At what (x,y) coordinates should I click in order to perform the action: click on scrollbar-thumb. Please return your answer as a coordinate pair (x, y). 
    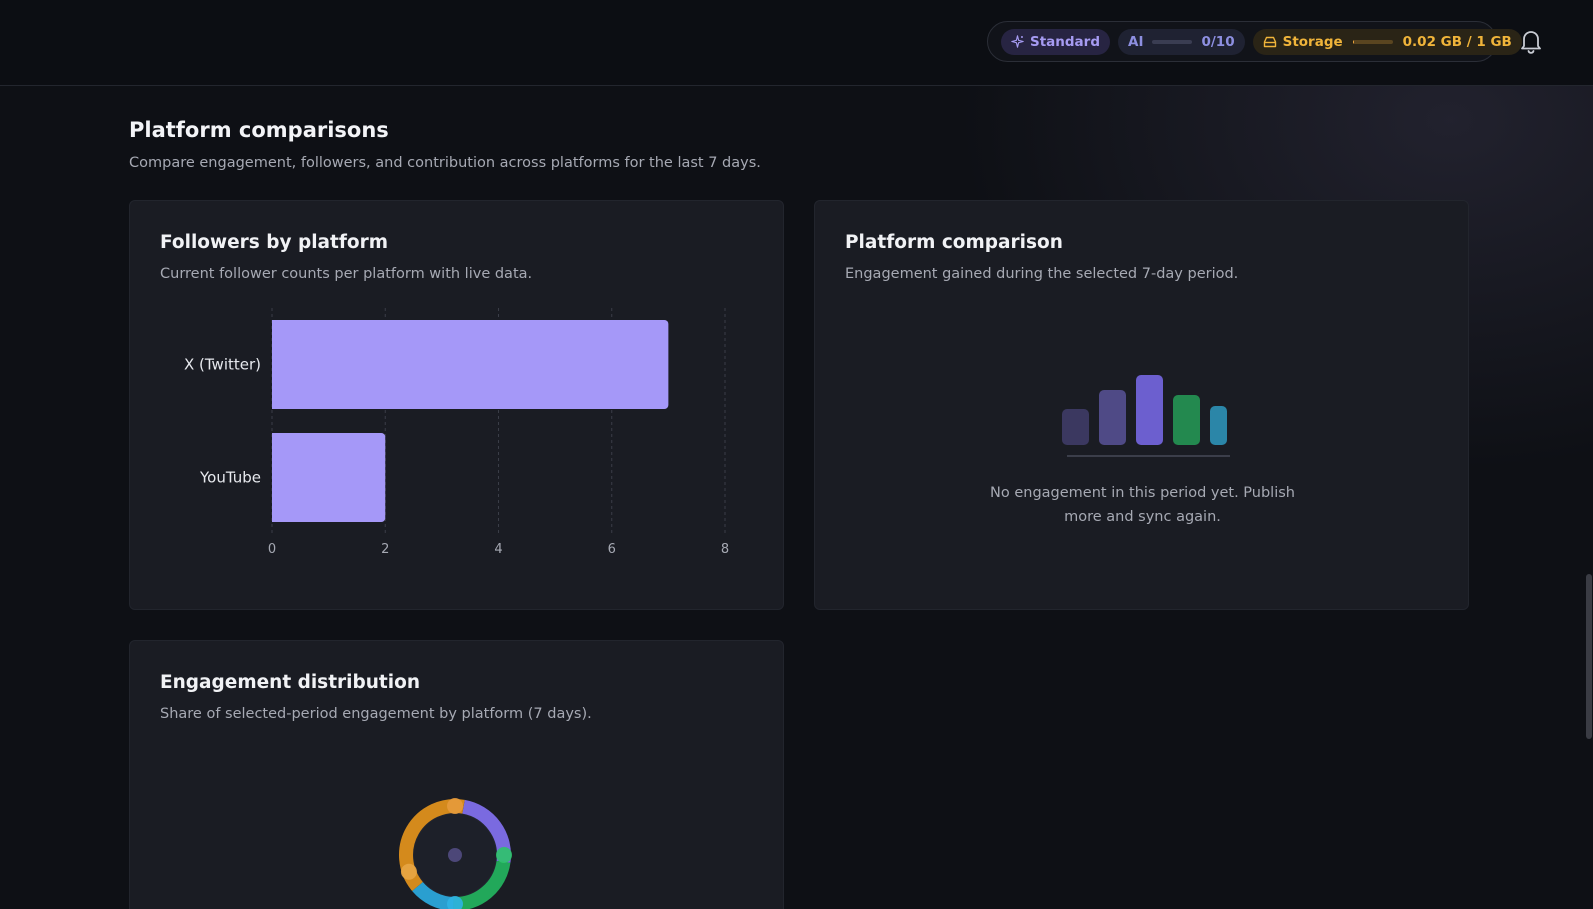
    Looking at the image, I should click on (1589, 656).